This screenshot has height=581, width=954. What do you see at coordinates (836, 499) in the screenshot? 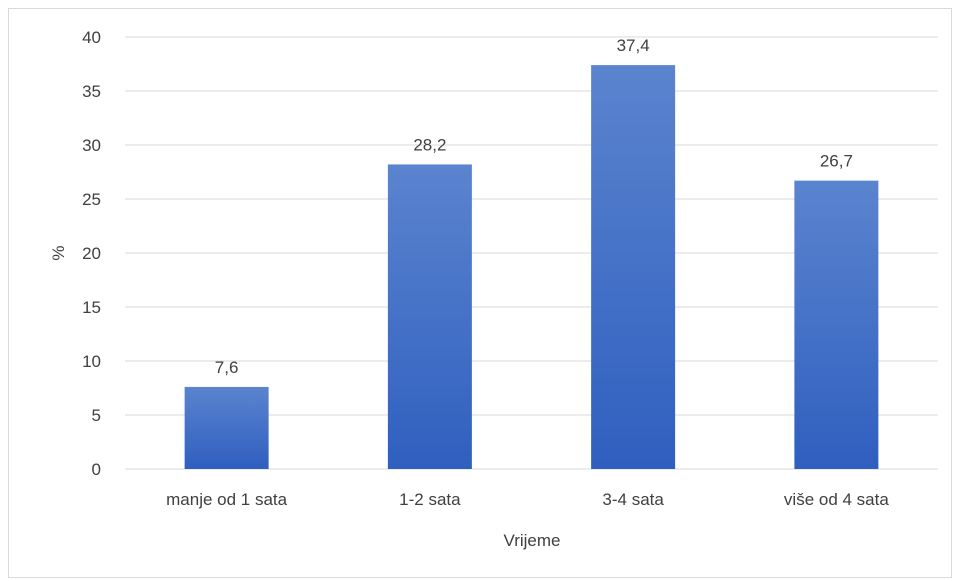
I see `x-tick-label: više od 4 sata` at bounding box center [836, 499].